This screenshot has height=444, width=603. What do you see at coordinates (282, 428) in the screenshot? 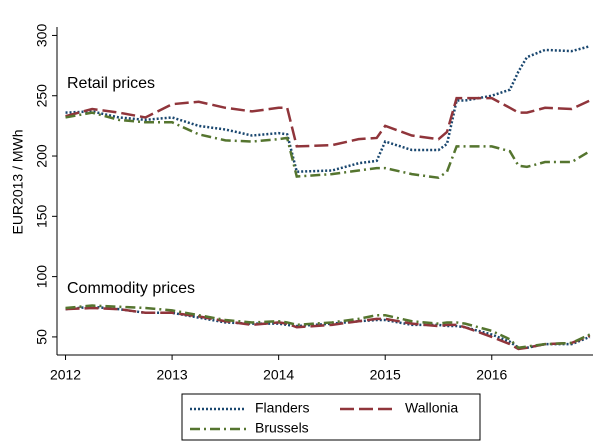
I see `legend-label: Brussels` at bounding box center [282, 428].